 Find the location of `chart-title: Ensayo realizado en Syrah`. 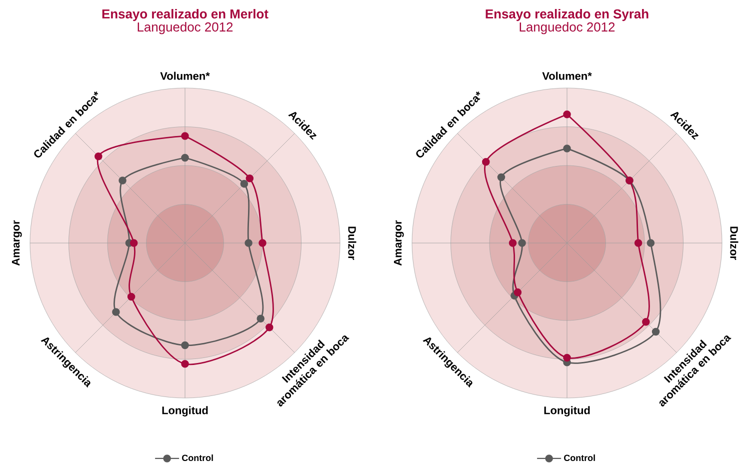

chart-title: Ensayo realizado en Syrah is located at coordinates (567, 15).